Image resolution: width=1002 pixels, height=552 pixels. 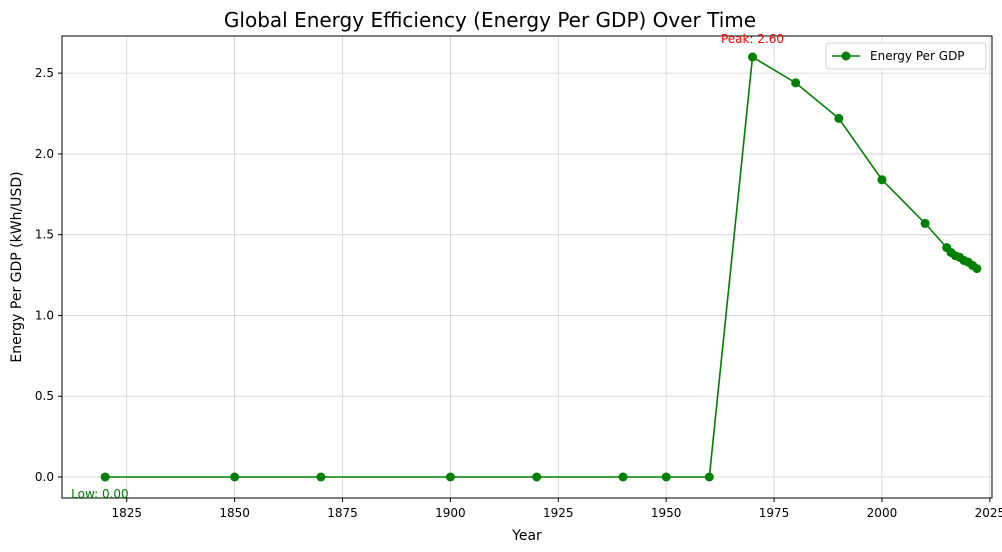 What do you see at coordinates (17, 266) in the screenshot?
I see `y-axis-label: Energy Per GDP (kWh/USD)` at bounding box center [17, 266].